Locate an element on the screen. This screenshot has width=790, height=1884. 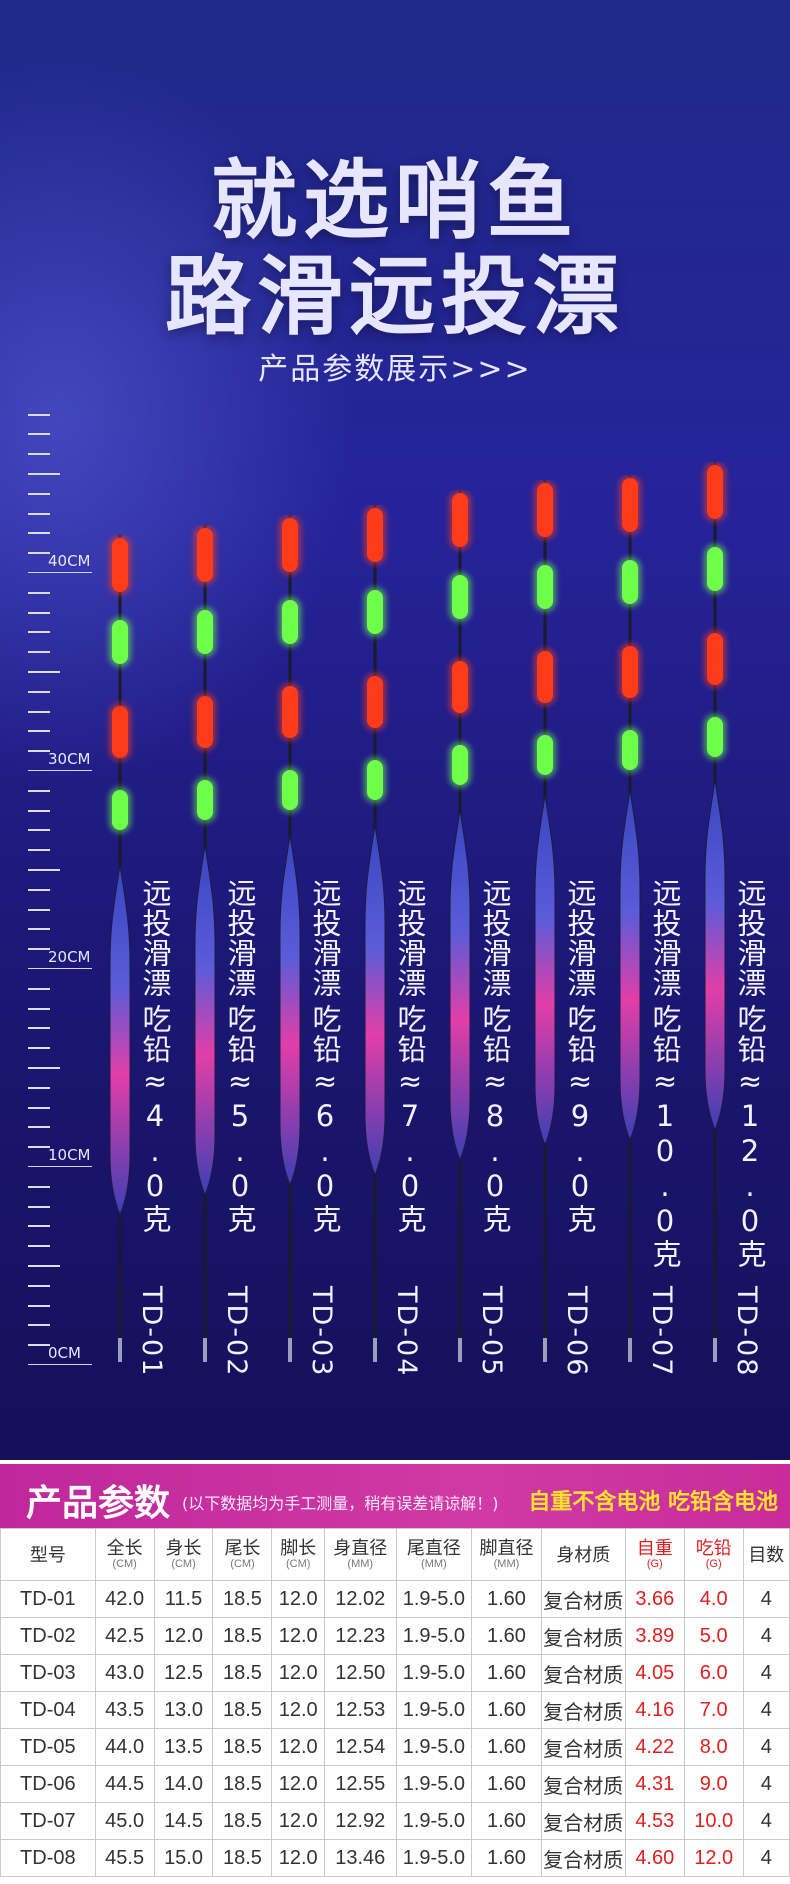
headline-line-1: 就选哨鱼 is located at coordinates (395, 201).